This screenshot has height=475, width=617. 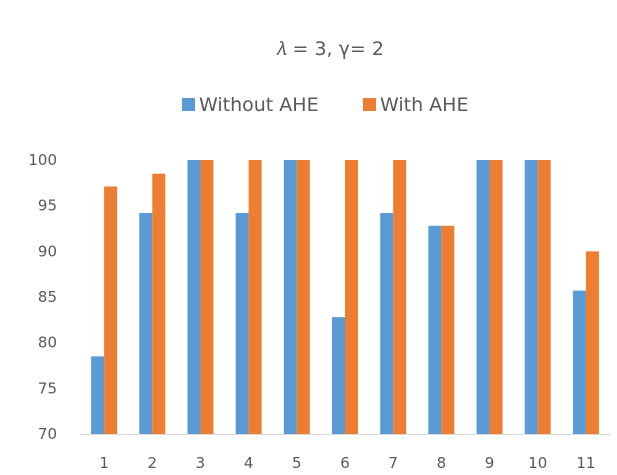 I want to click on legend-label-with-ahe: With AHE, so click(x=424, y=105).